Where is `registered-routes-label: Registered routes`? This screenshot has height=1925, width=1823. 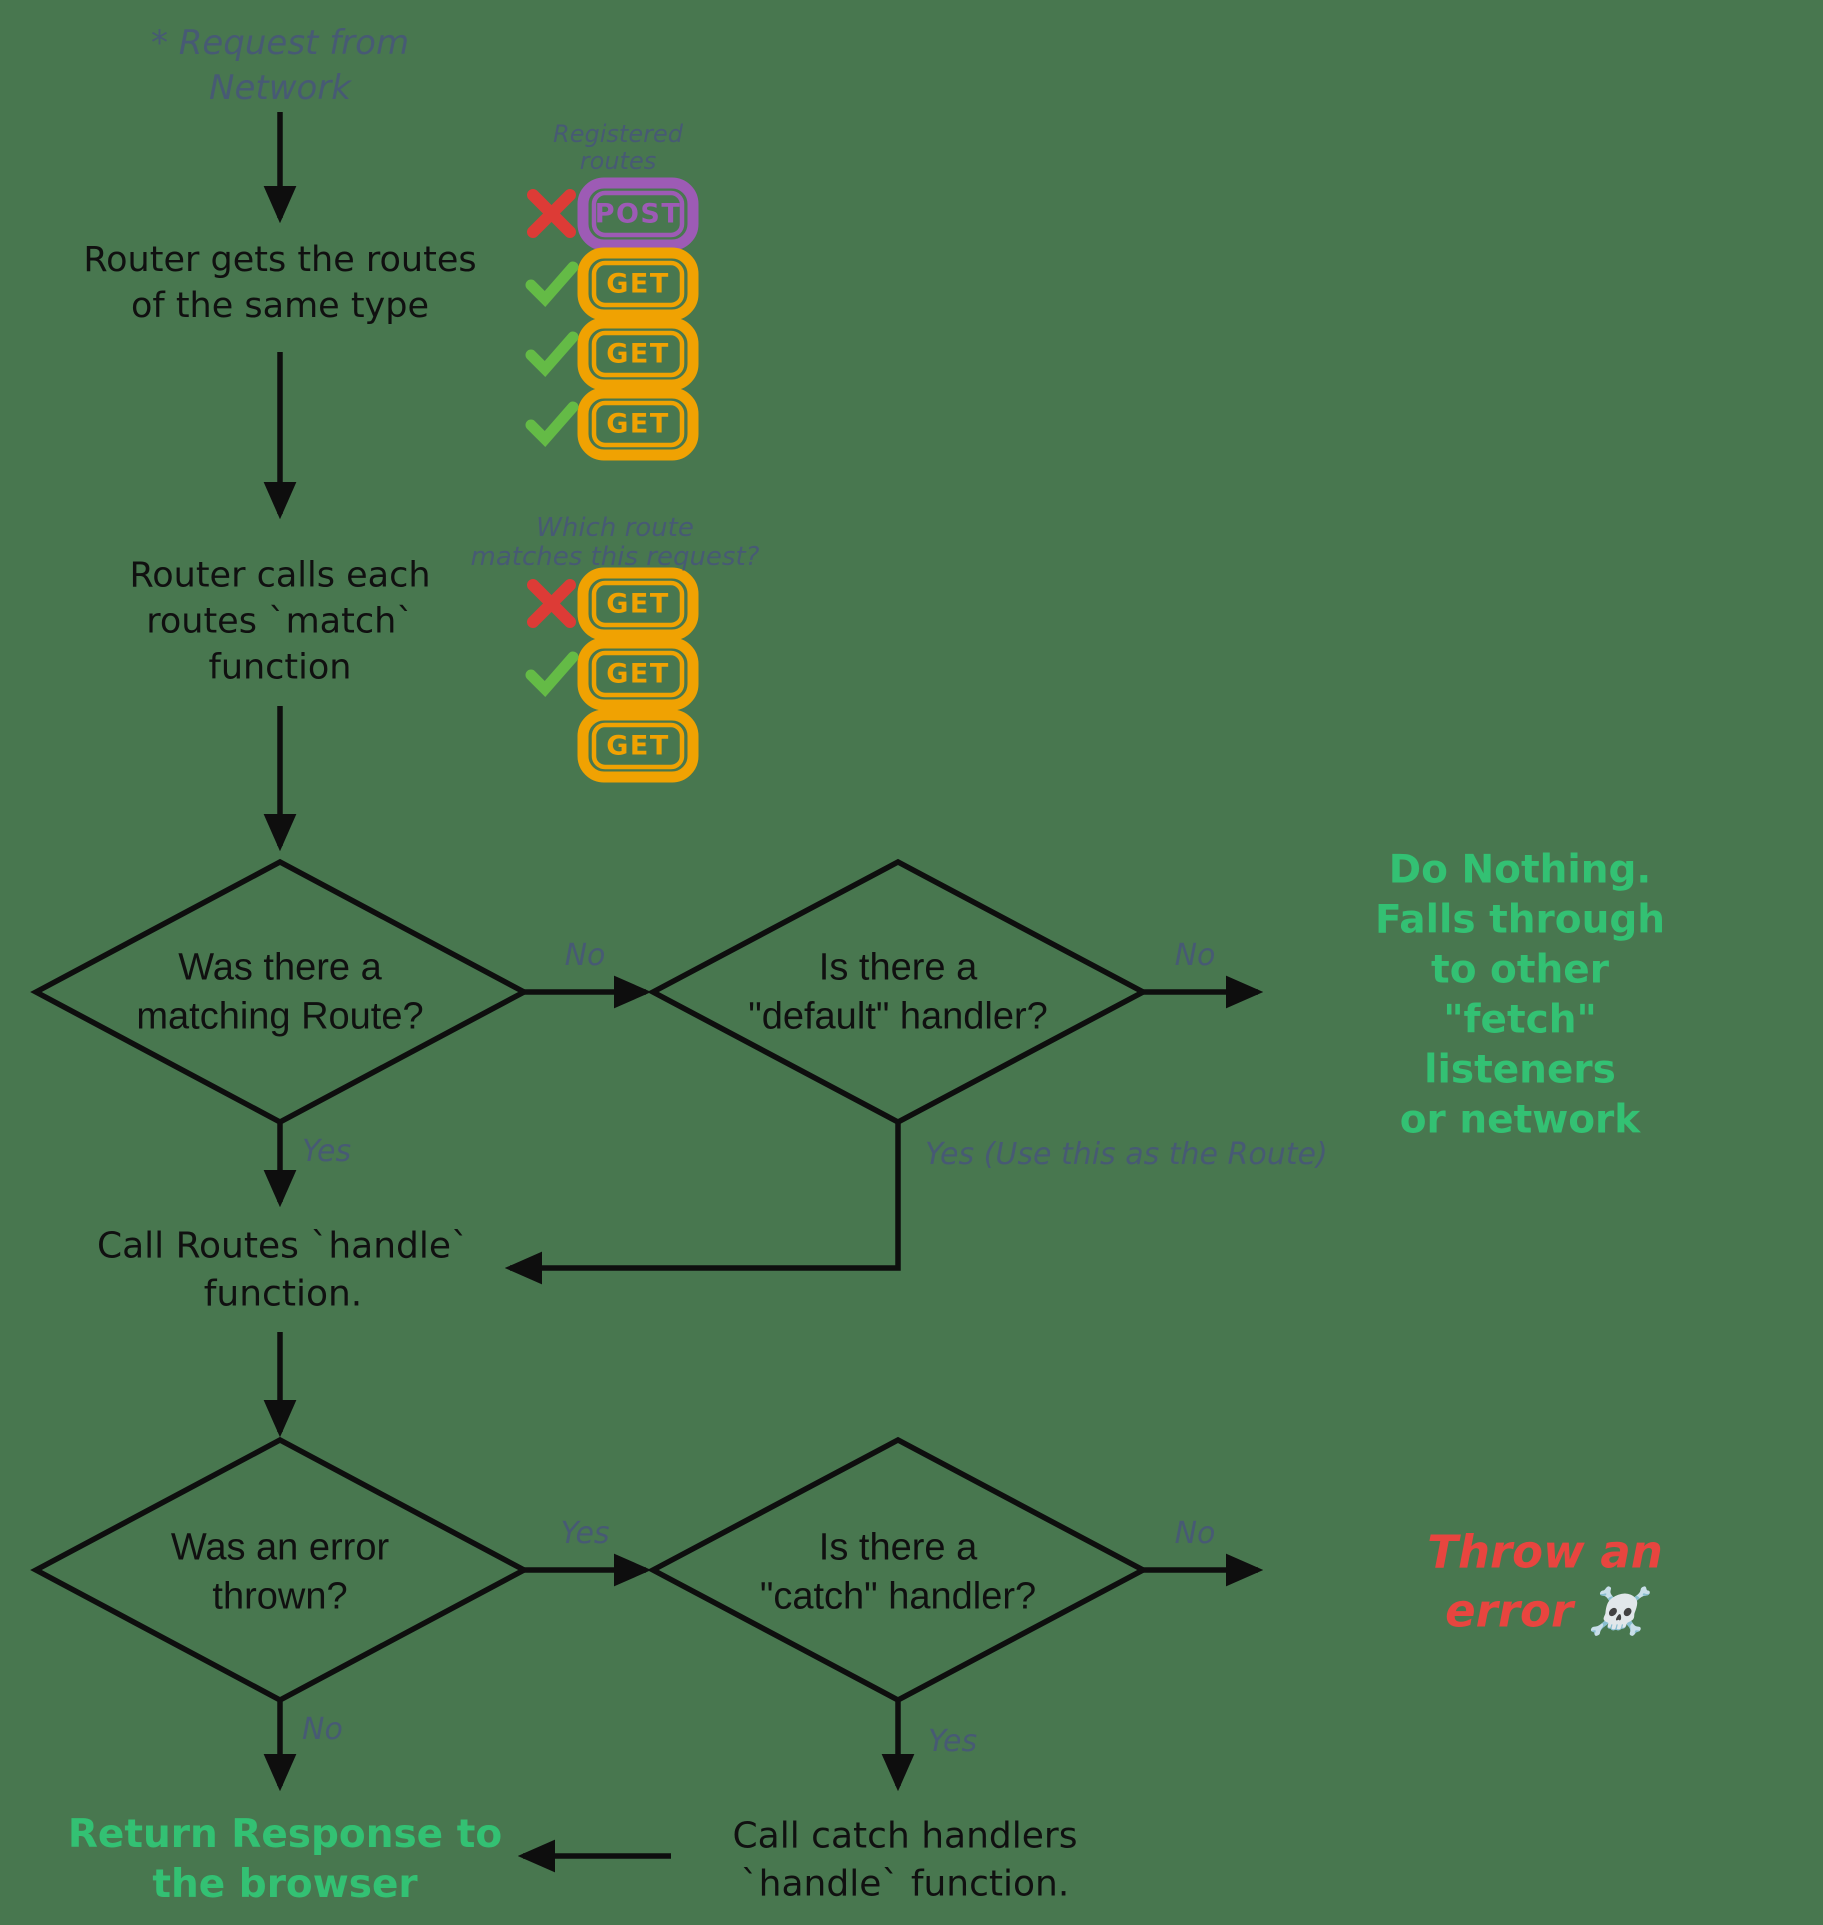
registered-routes-label: Registered routes is located at coordinates (618, 147).